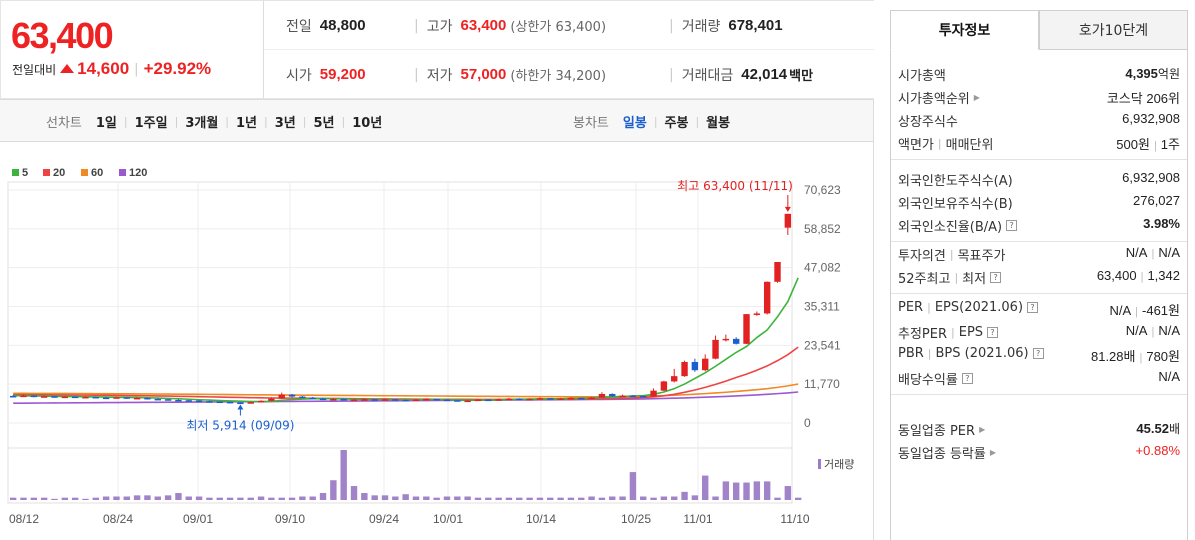 The width and height of the screenshot is (1195, 540). What do you see at coordinates (928, 122) in the screenshot?
I see `info-key-text: 상장주식수` at bounding box center [928, 122].